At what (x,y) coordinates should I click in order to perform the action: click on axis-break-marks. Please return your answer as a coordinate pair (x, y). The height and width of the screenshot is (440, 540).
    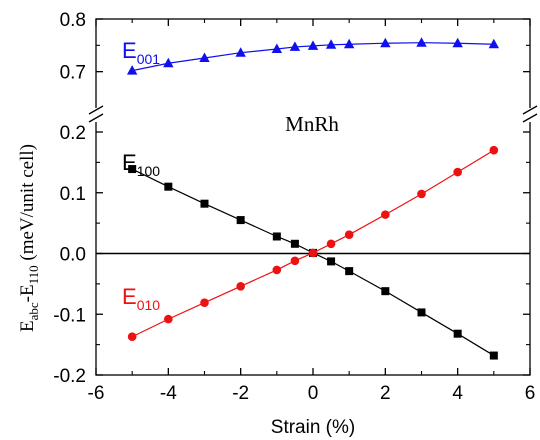
    Looking at the image, I should click on (313, 114).